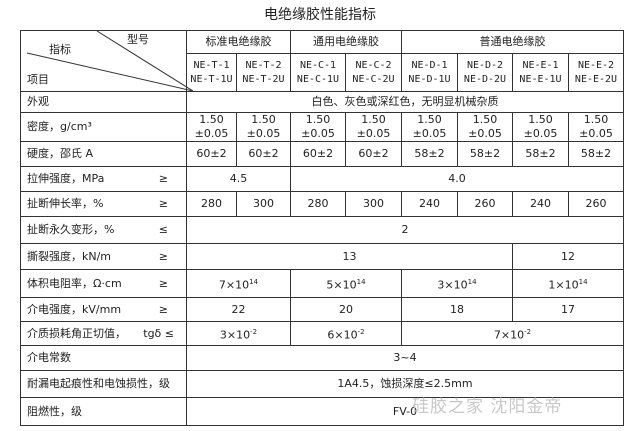 This screenshot has height=431, width=640. What do you see at coordinates (512, 42) in the screenshot?
I see `group-header: 普通电绝缘胶` at bounding box center [512, 42].